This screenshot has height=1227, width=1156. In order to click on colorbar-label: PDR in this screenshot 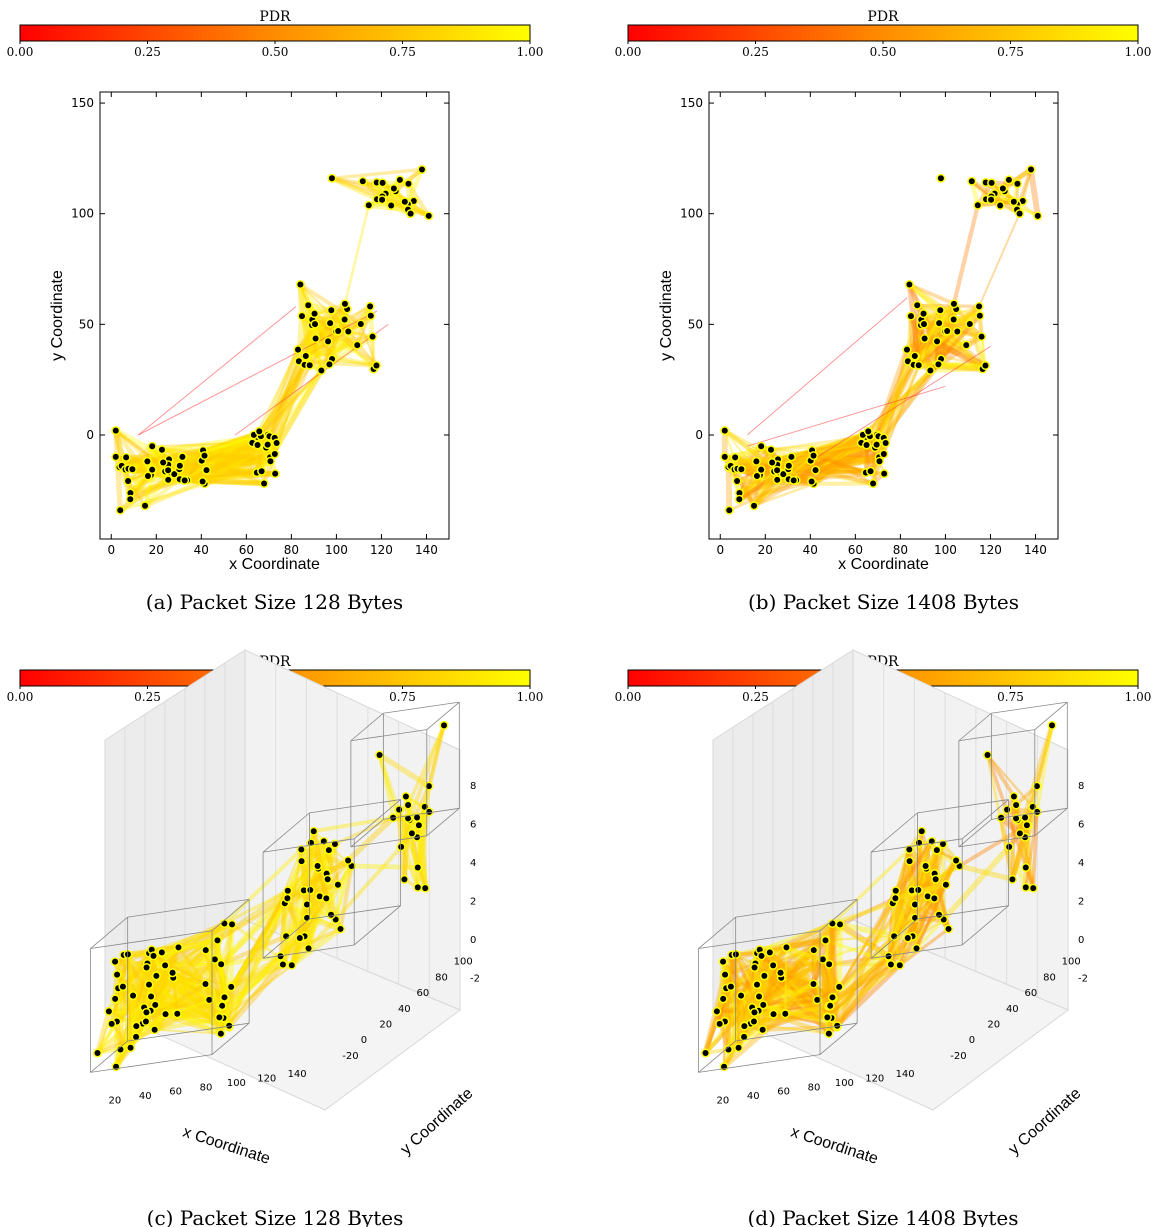, I will do `click(275, 17)`.